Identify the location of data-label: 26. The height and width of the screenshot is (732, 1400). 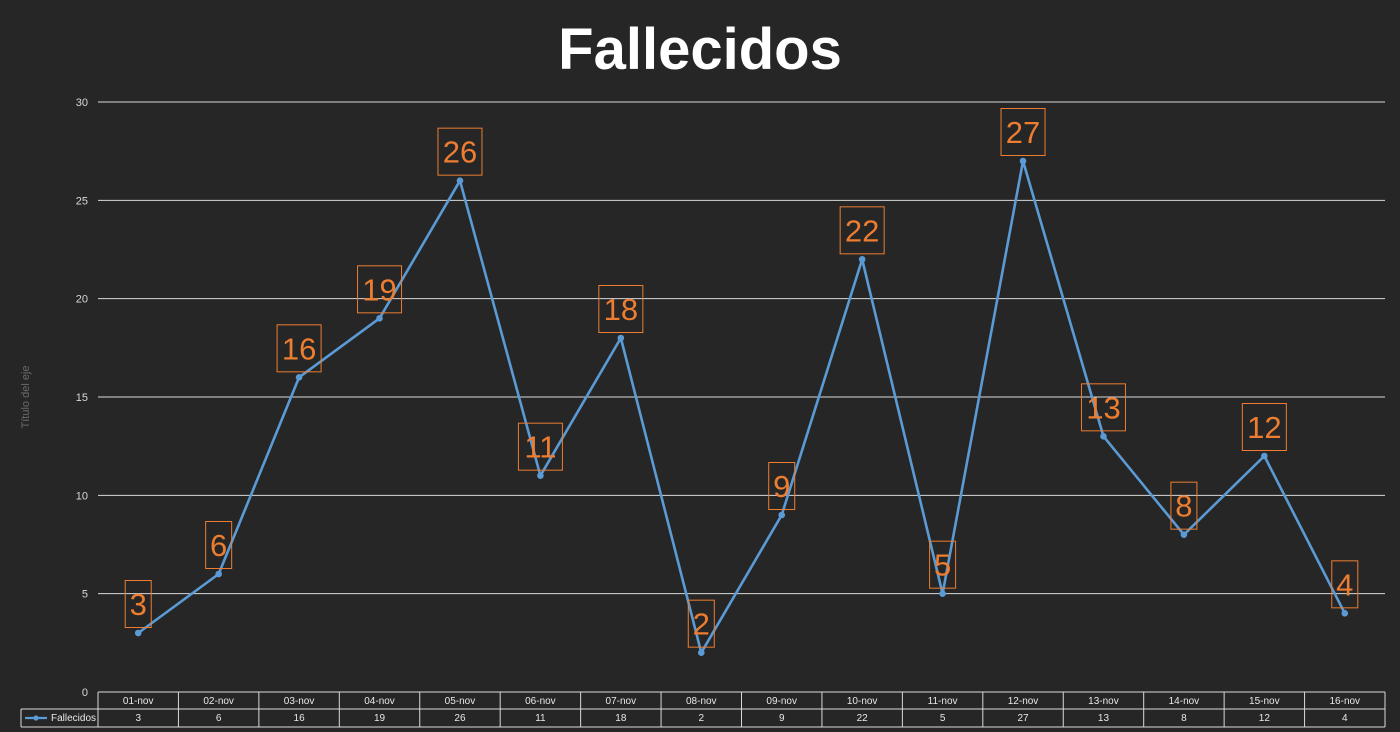
(460, 151).